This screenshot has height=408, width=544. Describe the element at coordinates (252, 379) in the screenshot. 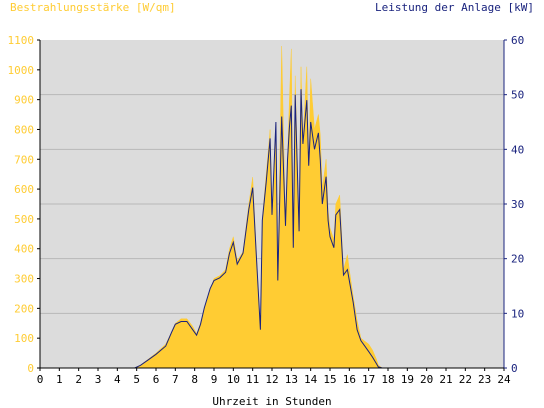

I see `x-tick-label: 11` at that location.